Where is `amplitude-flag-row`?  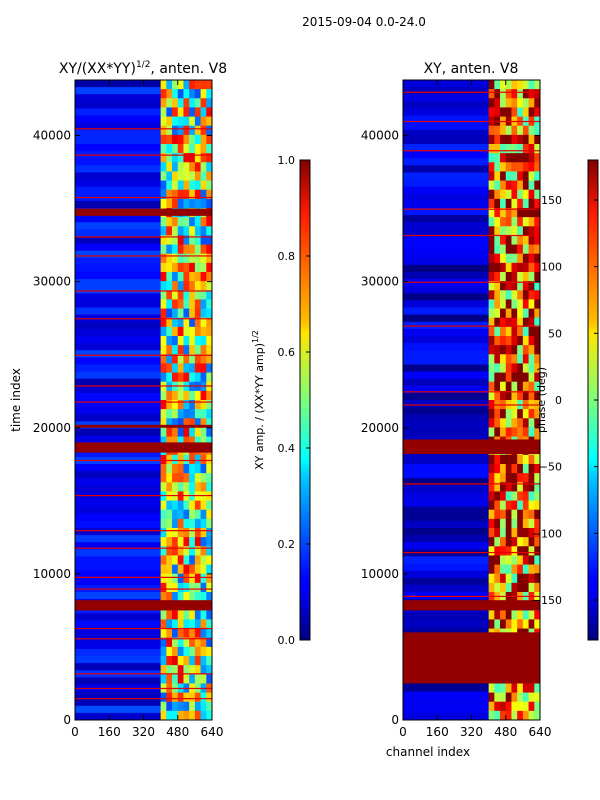
amplitude-flag-row is located at coordinates (143, 628).